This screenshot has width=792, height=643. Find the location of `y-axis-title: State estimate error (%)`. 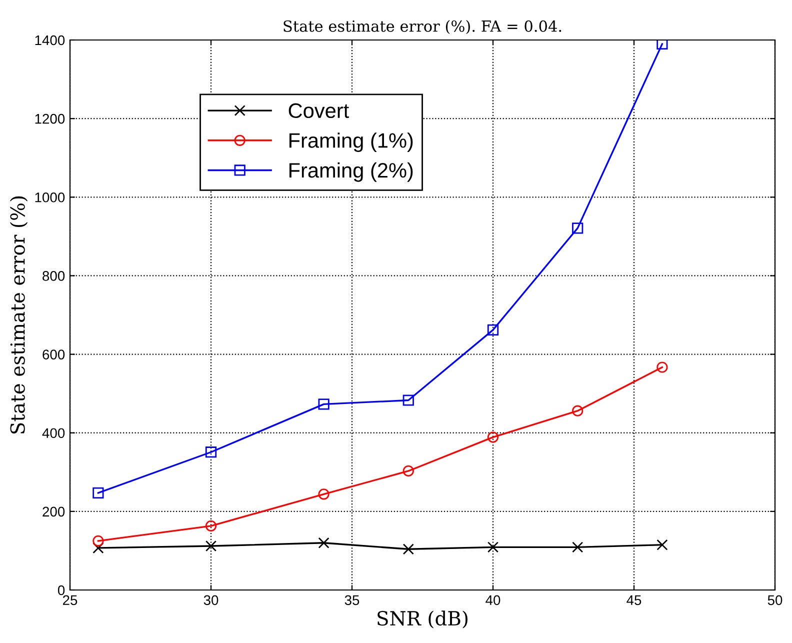

y-axis-title: State estimate error (%) is located at coordinates (19, 315).